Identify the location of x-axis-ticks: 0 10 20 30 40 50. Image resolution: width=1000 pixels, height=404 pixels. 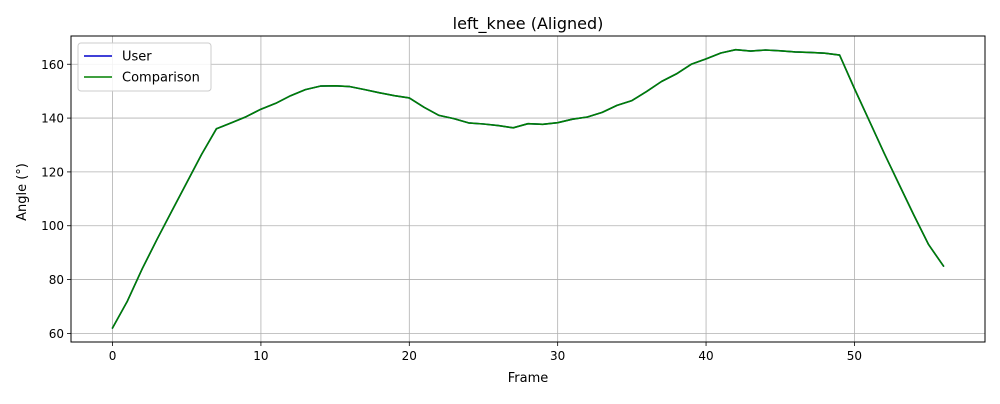
(485, 352).